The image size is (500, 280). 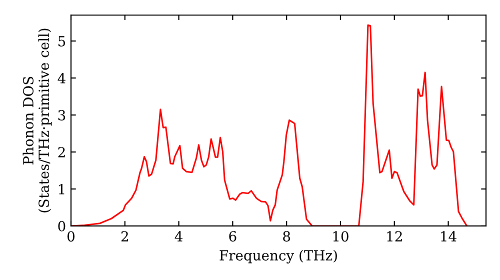 What do you see at coordinates (62, 41) in the screenshot?
I see `y-tick-label: 5` at bounding box center [62, 41].